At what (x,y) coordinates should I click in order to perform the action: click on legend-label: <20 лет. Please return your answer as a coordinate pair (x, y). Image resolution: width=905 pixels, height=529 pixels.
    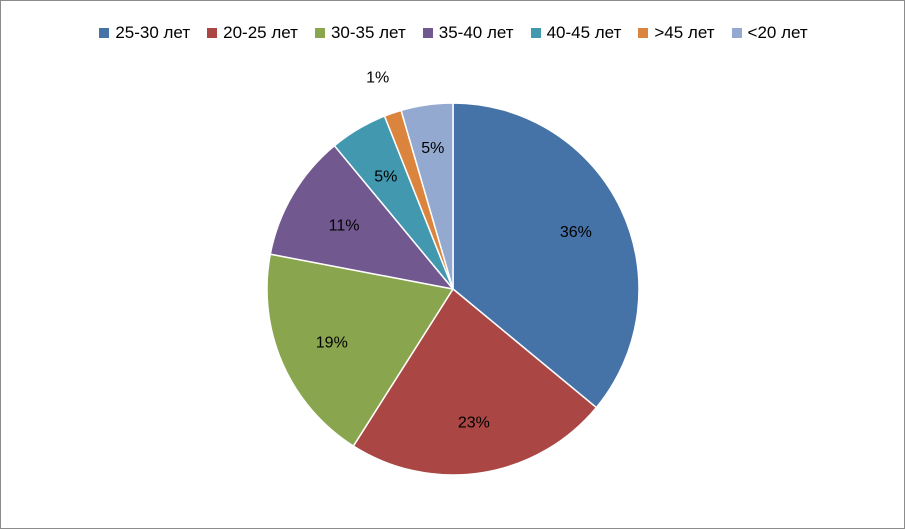
    Looking at the image, I should click on (777, 32).